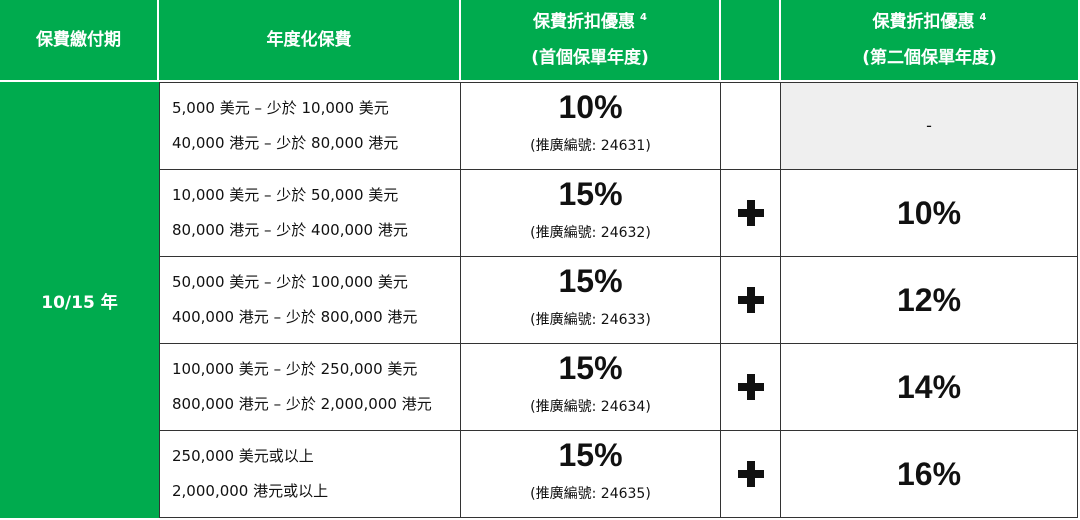 Image resolution: width=1080 pixels, height=520 pixels. Describe the element at coordinates (591, 387) in the screenshot. I see `first-year-discount-cell: 15% (推廣編號: 24634)` at that location.